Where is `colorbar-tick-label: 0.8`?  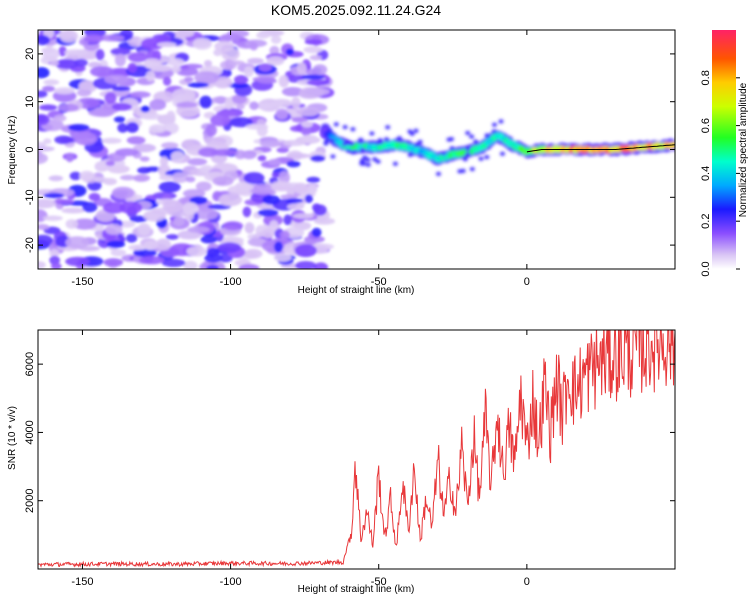
colorbar-tick-label: 0.8 is located at coordinates (706, 77).